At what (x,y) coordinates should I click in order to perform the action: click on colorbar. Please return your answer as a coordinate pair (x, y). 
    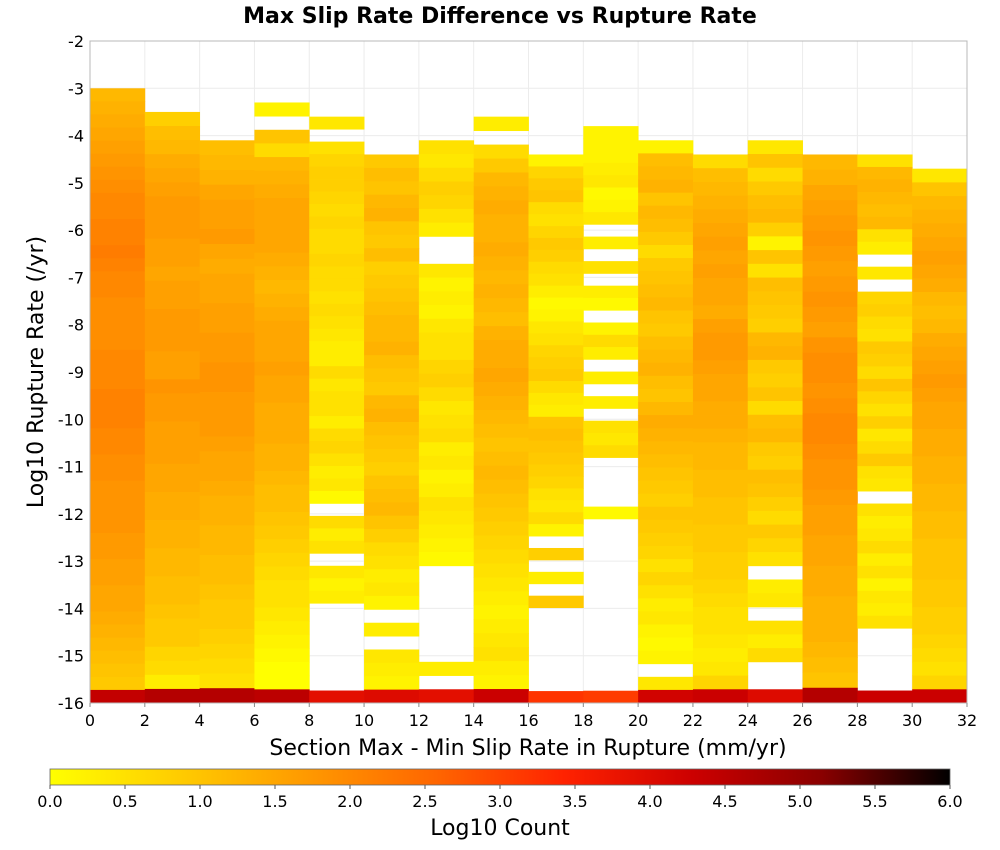
    Looking at the image, I should click on (500, 777).